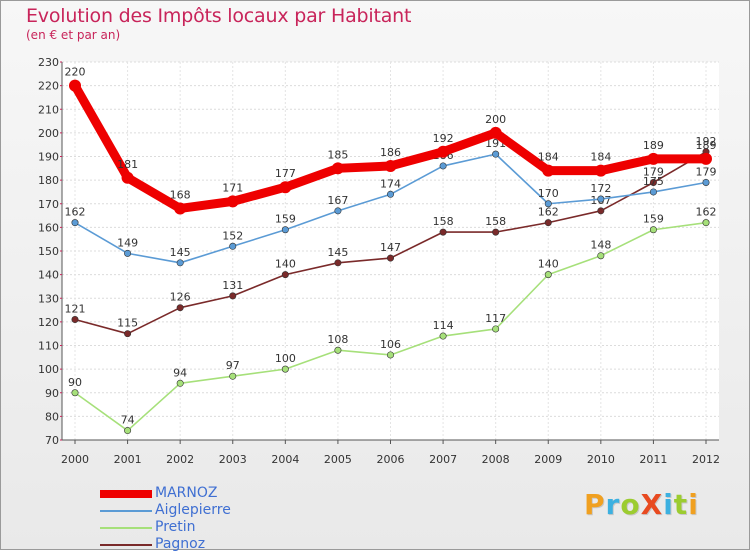  I want to click on x-tick-label: 2002, so click(180, 459).